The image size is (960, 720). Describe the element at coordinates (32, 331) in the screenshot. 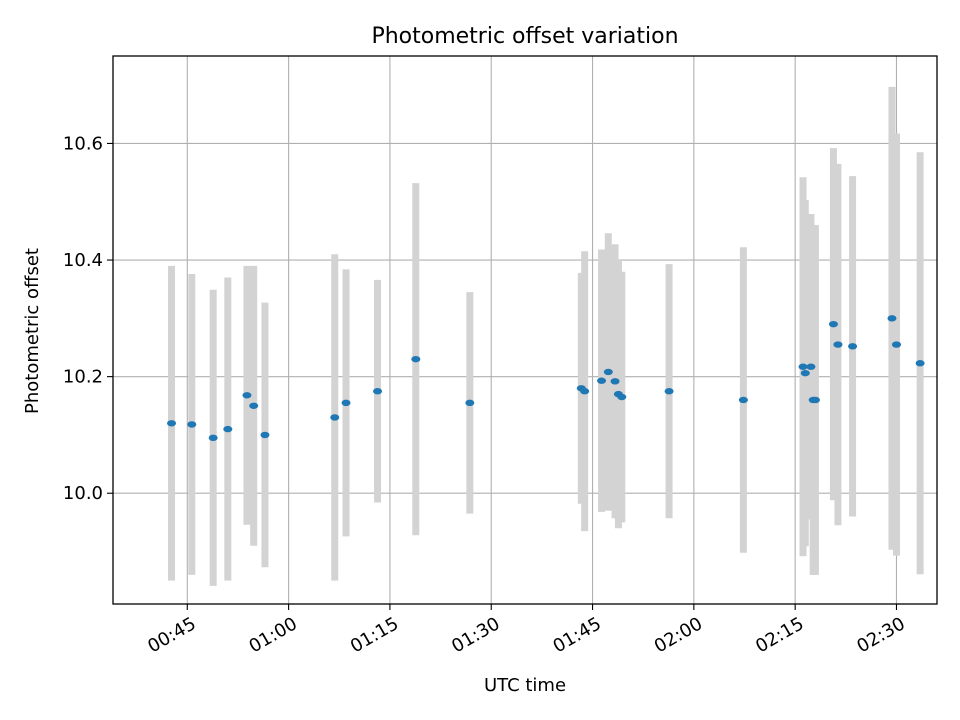

I see `y-axis-label: Photometric offset` at that location.